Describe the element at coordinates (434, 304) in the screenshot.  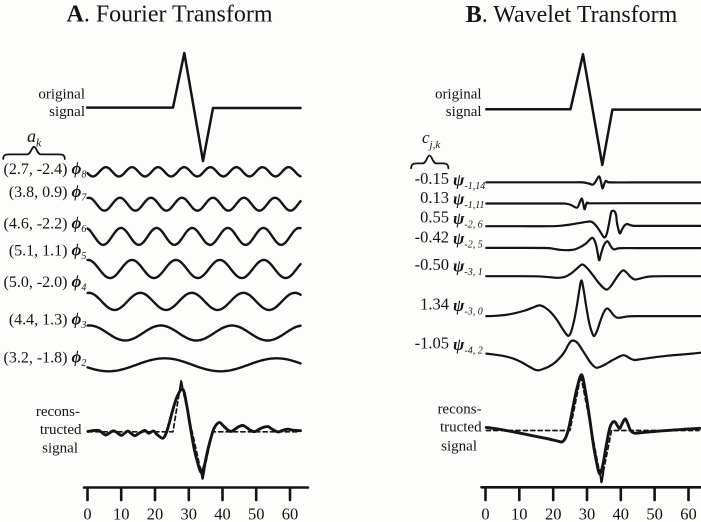
I see `svg-text: 1.34` at that location.